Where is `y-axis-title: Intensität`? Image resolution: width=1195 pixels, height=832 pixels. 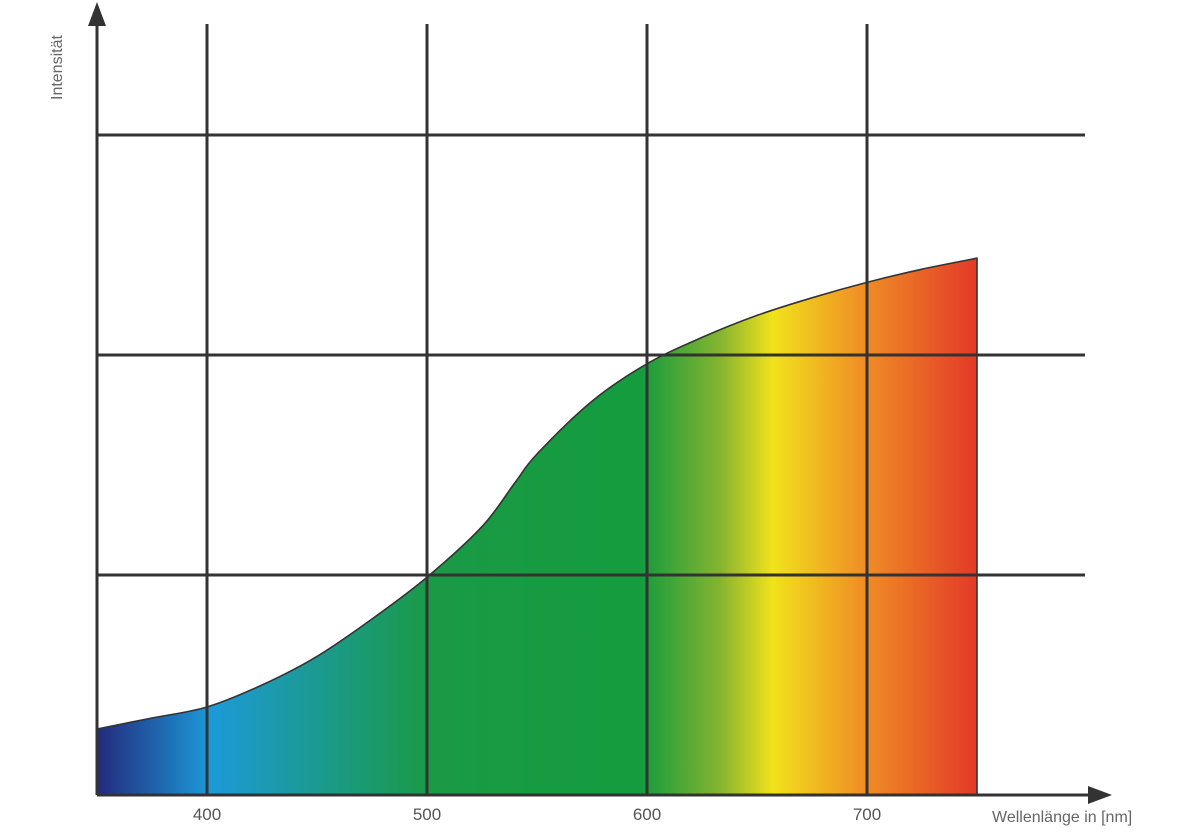 y-axis-title: Intensität is located at coordinates (57, 67).